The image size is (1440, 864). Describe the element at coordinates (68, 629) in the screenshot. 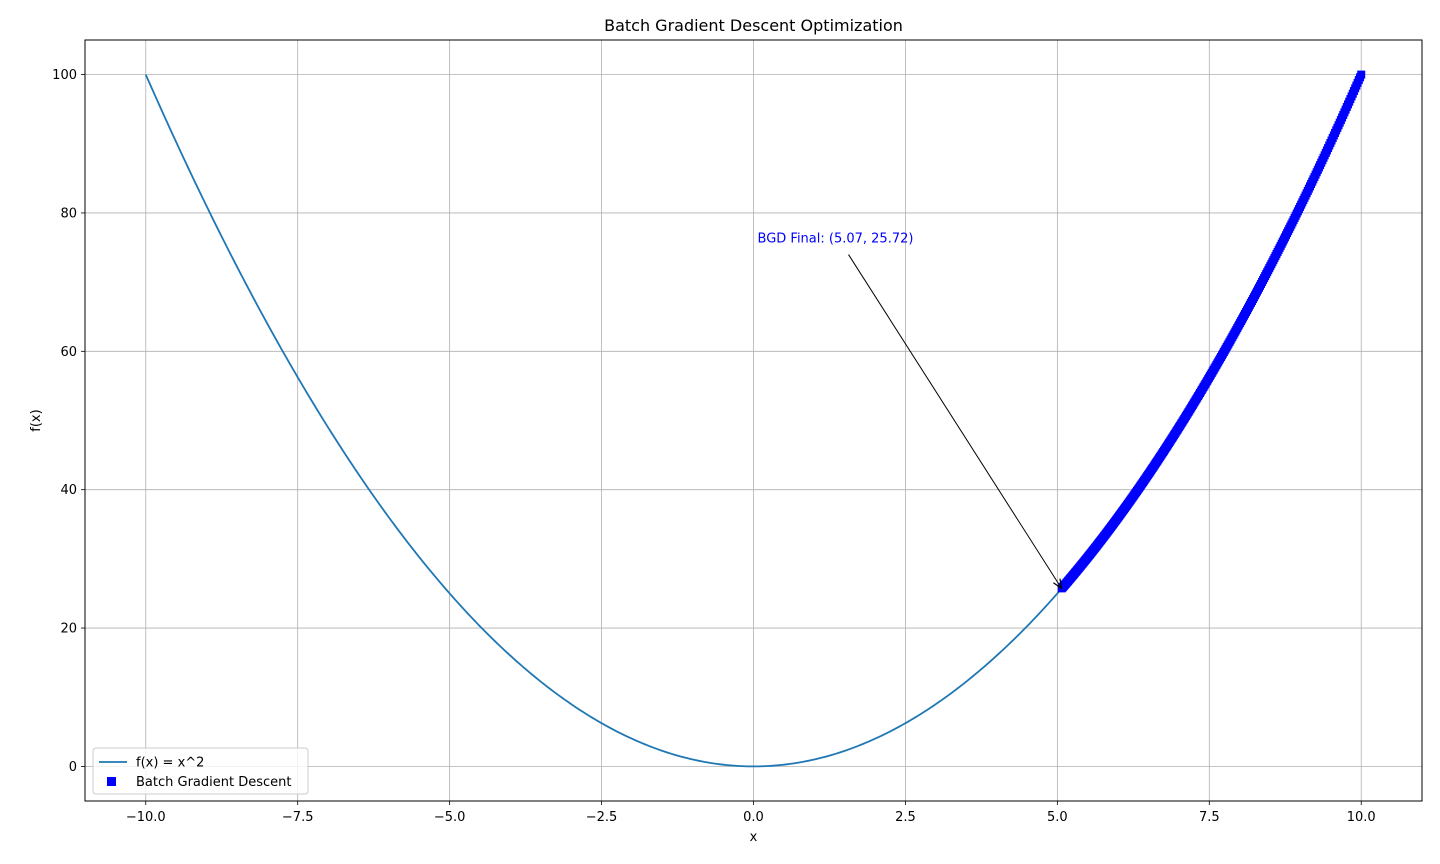

I see `y-tick-label: 20` at that location.